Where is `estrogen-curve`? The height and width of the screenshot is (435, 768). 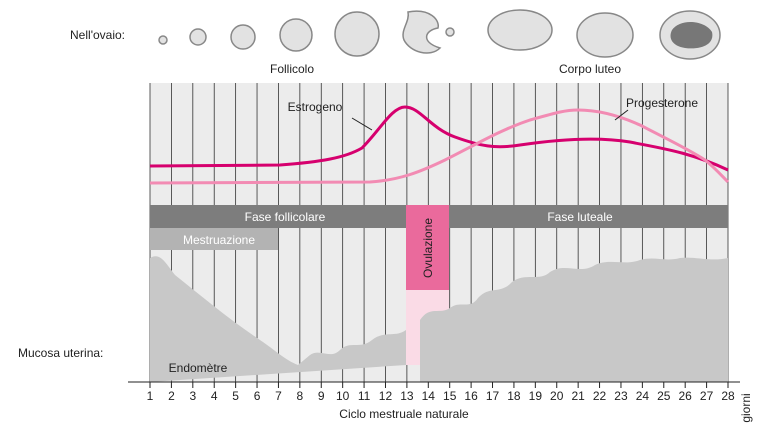 estrogen-curve is located at coordinates (439, 138).